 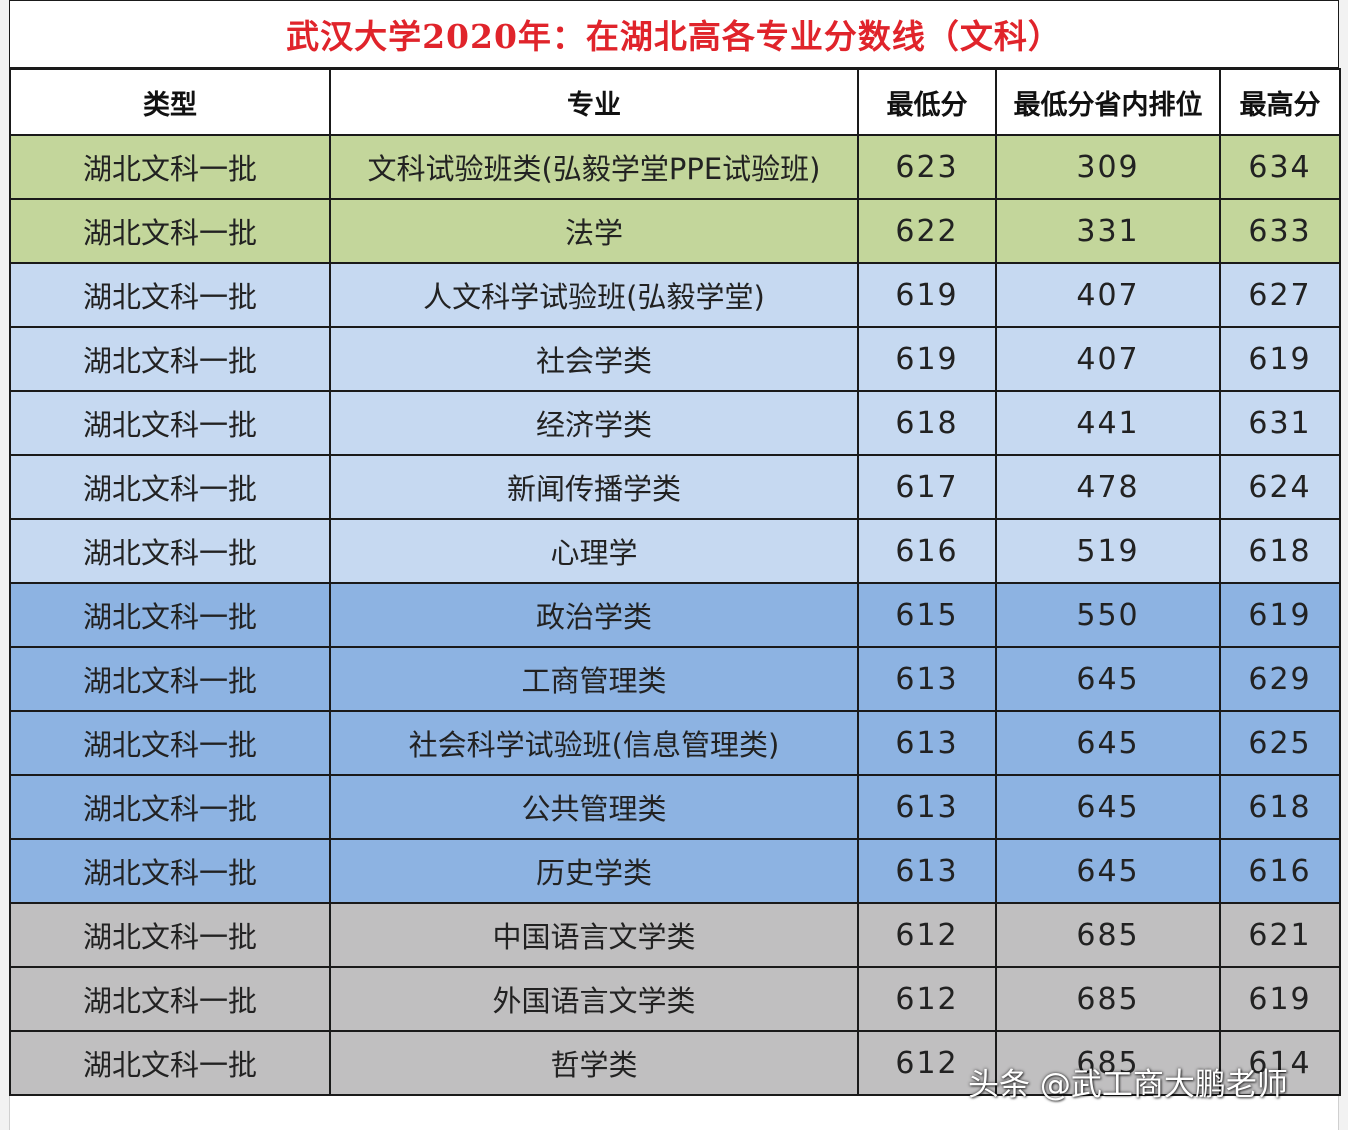 I want to click on cell-major: 工商管理类, so click(x=594, y=679).